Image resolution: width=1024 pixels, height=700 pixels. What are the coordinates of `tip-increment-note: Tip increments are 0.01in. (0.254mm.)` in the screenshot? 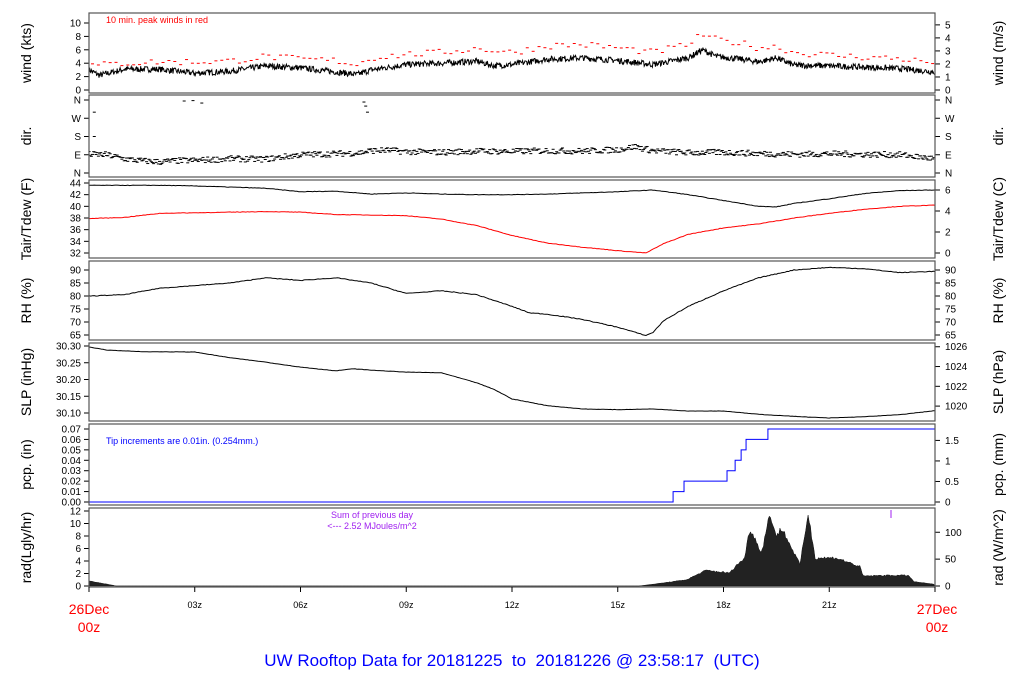 It's located at (182, 441).